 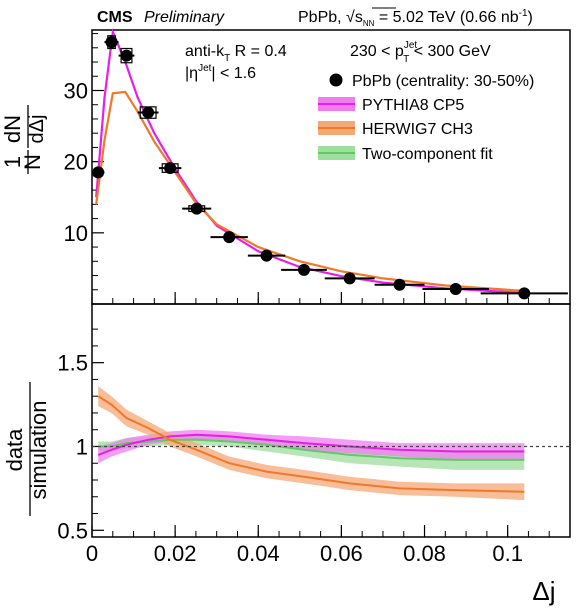 What do you see at coordinates (76, 162) in the screenshot?
I see `top-ytick-label: 20` at bounding box center [76, 162].